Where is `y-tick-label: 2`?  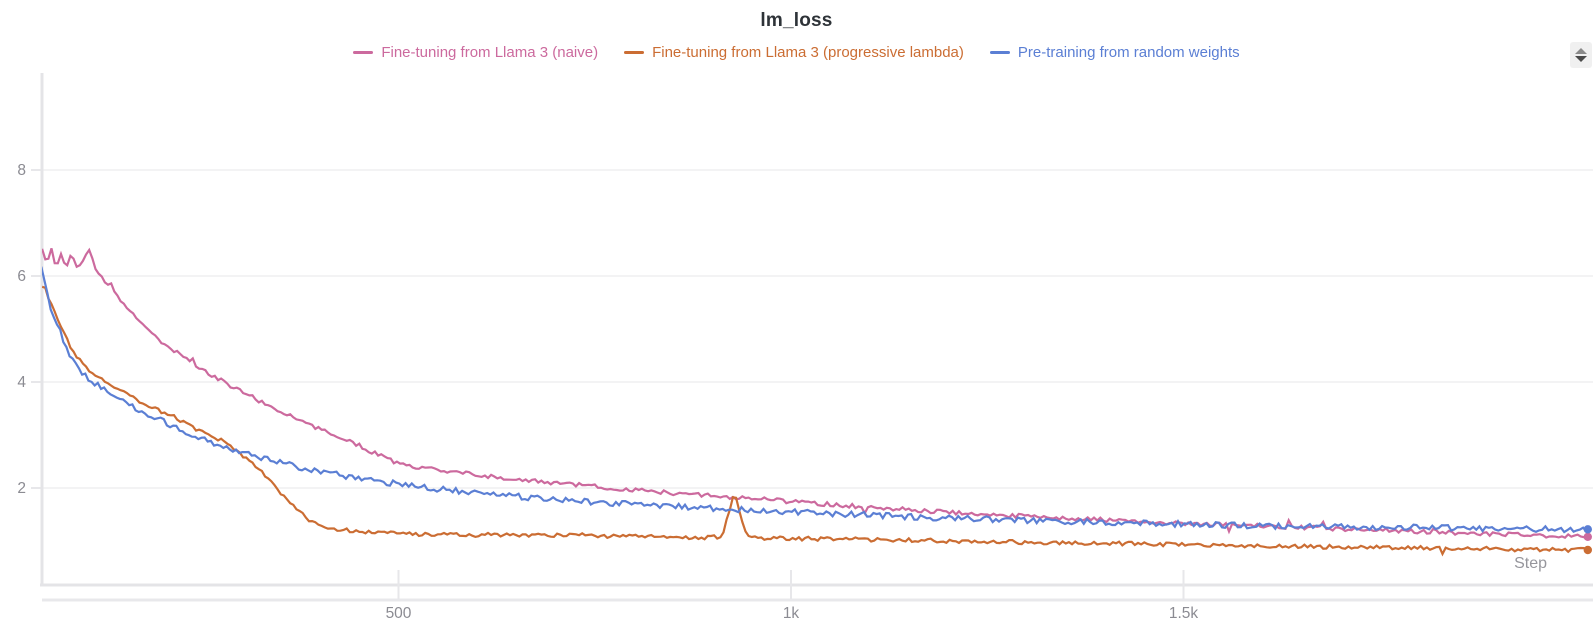 y-tick-label: 2 is located at coordinates (21, 488).